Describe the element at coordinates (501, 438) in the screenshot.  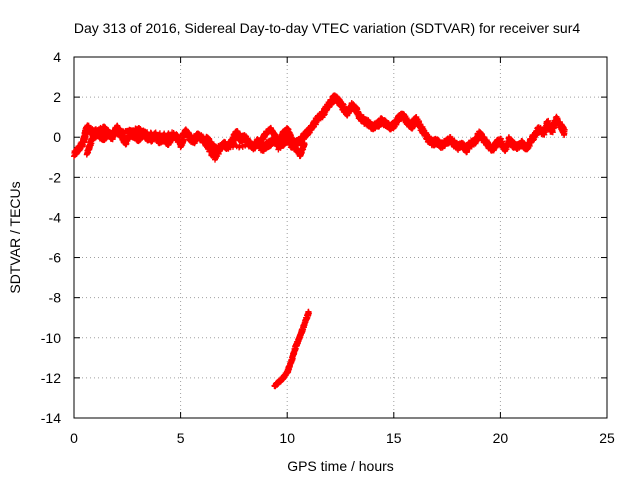
I see `x-tick-label: 20` at that location.